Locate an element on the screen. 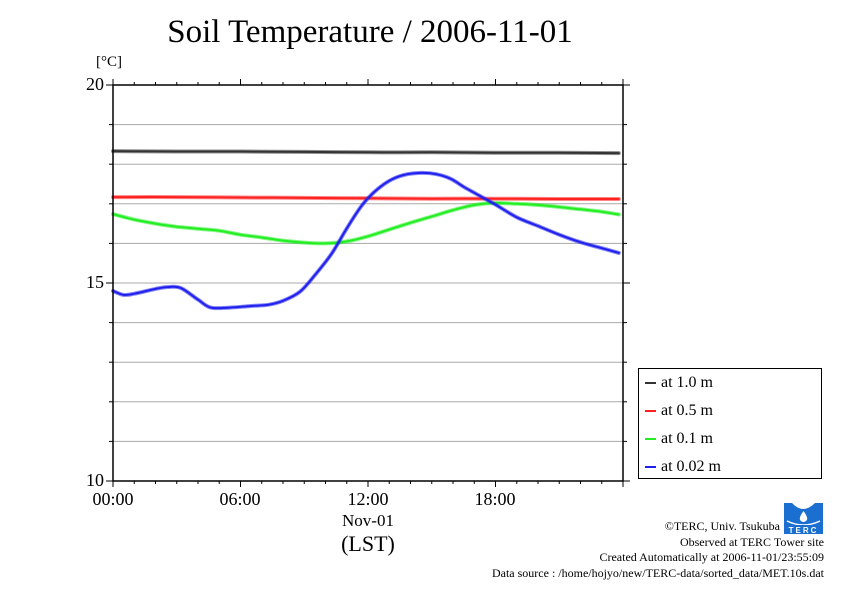 The image size is (842, 595). legend-label: at 0.1 m is located at coordinates (687, 438).